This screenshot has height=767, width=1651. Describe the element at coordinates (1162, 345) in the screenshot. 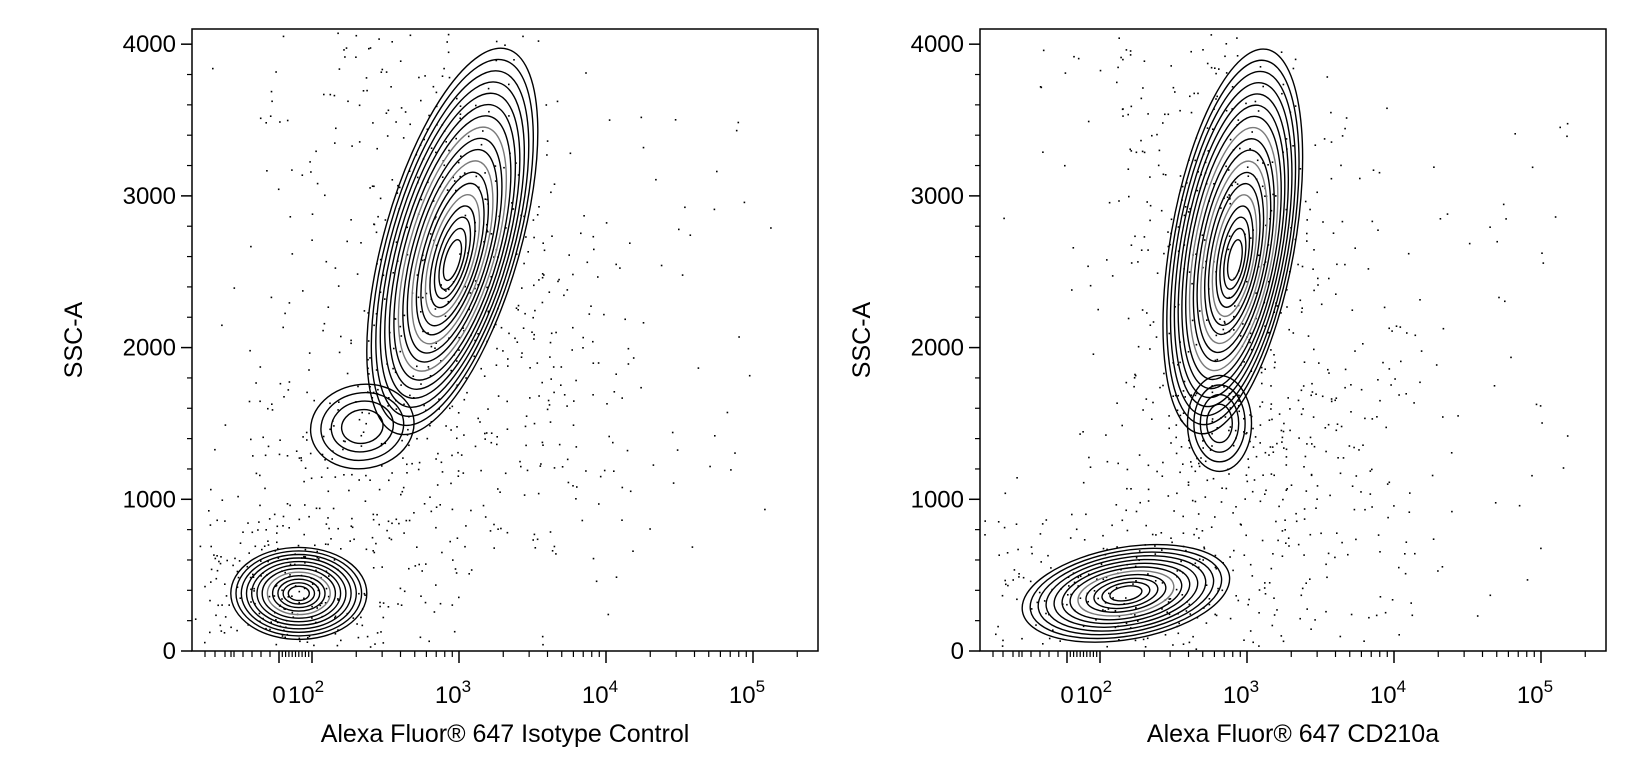

I see `contour-lines` at that location.